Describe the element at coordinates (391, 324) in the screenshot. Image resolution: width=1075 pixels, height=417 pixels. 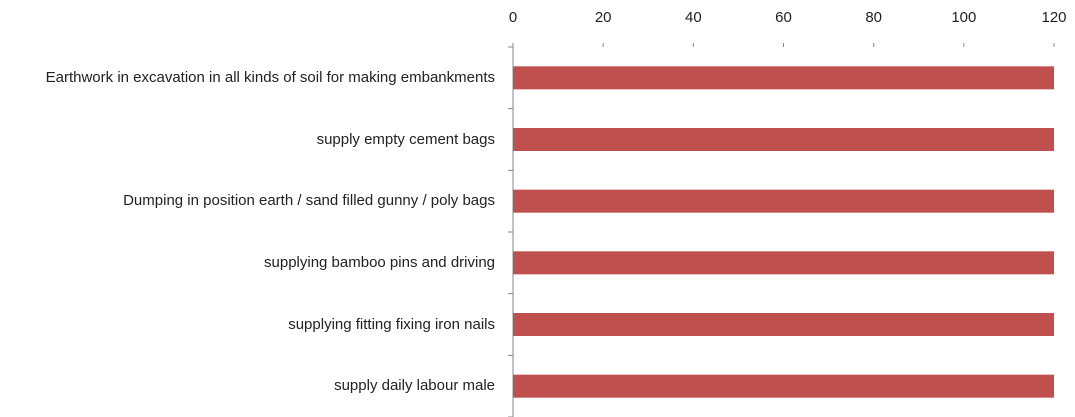
I see `y-tick-label: supplying fitting fixing iron nails` at that location.